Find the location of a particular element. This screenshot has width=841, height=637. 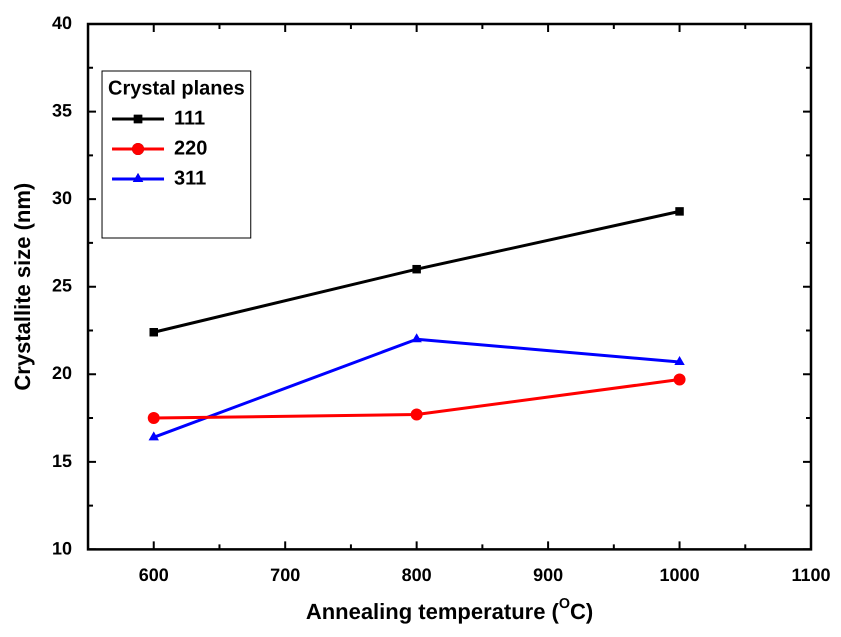

x-tick-label: 700 is located at coordinates (285, 575).